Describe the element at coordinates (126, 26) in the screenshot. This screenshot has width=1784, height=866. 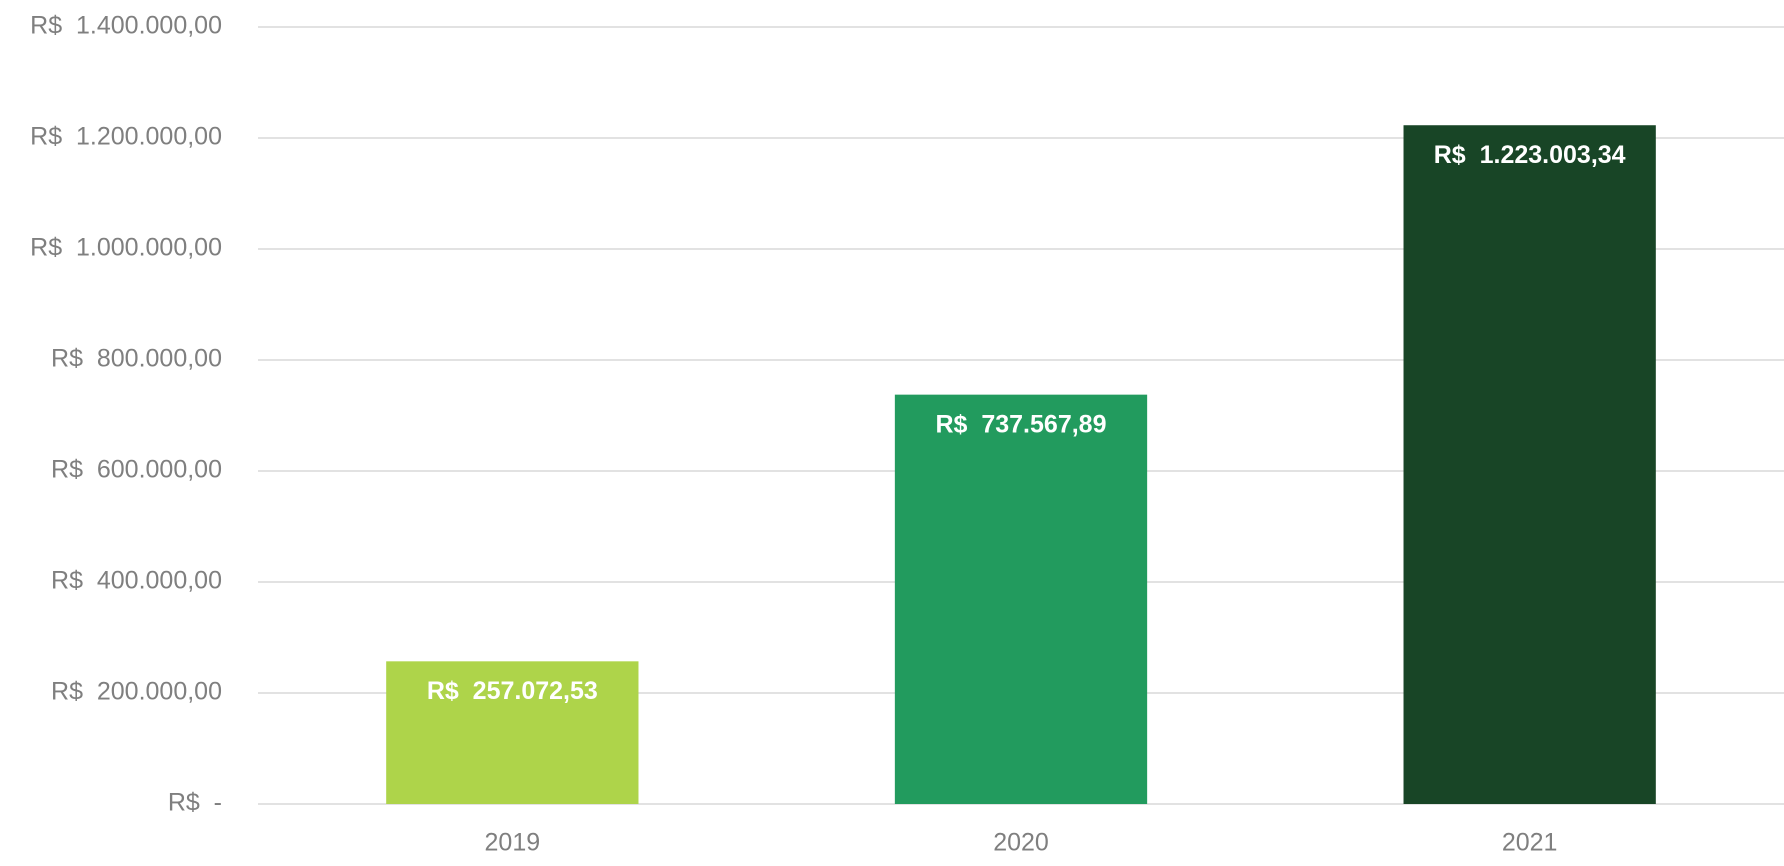
I see `y-tick-label: R$ 1.400.000,00` at that location.